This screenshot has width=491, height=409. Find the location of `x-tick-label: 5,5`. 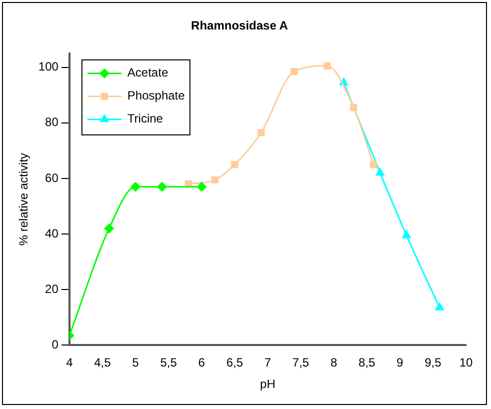

x-tick-label: 5,5 is located at coordinates (169, 363).